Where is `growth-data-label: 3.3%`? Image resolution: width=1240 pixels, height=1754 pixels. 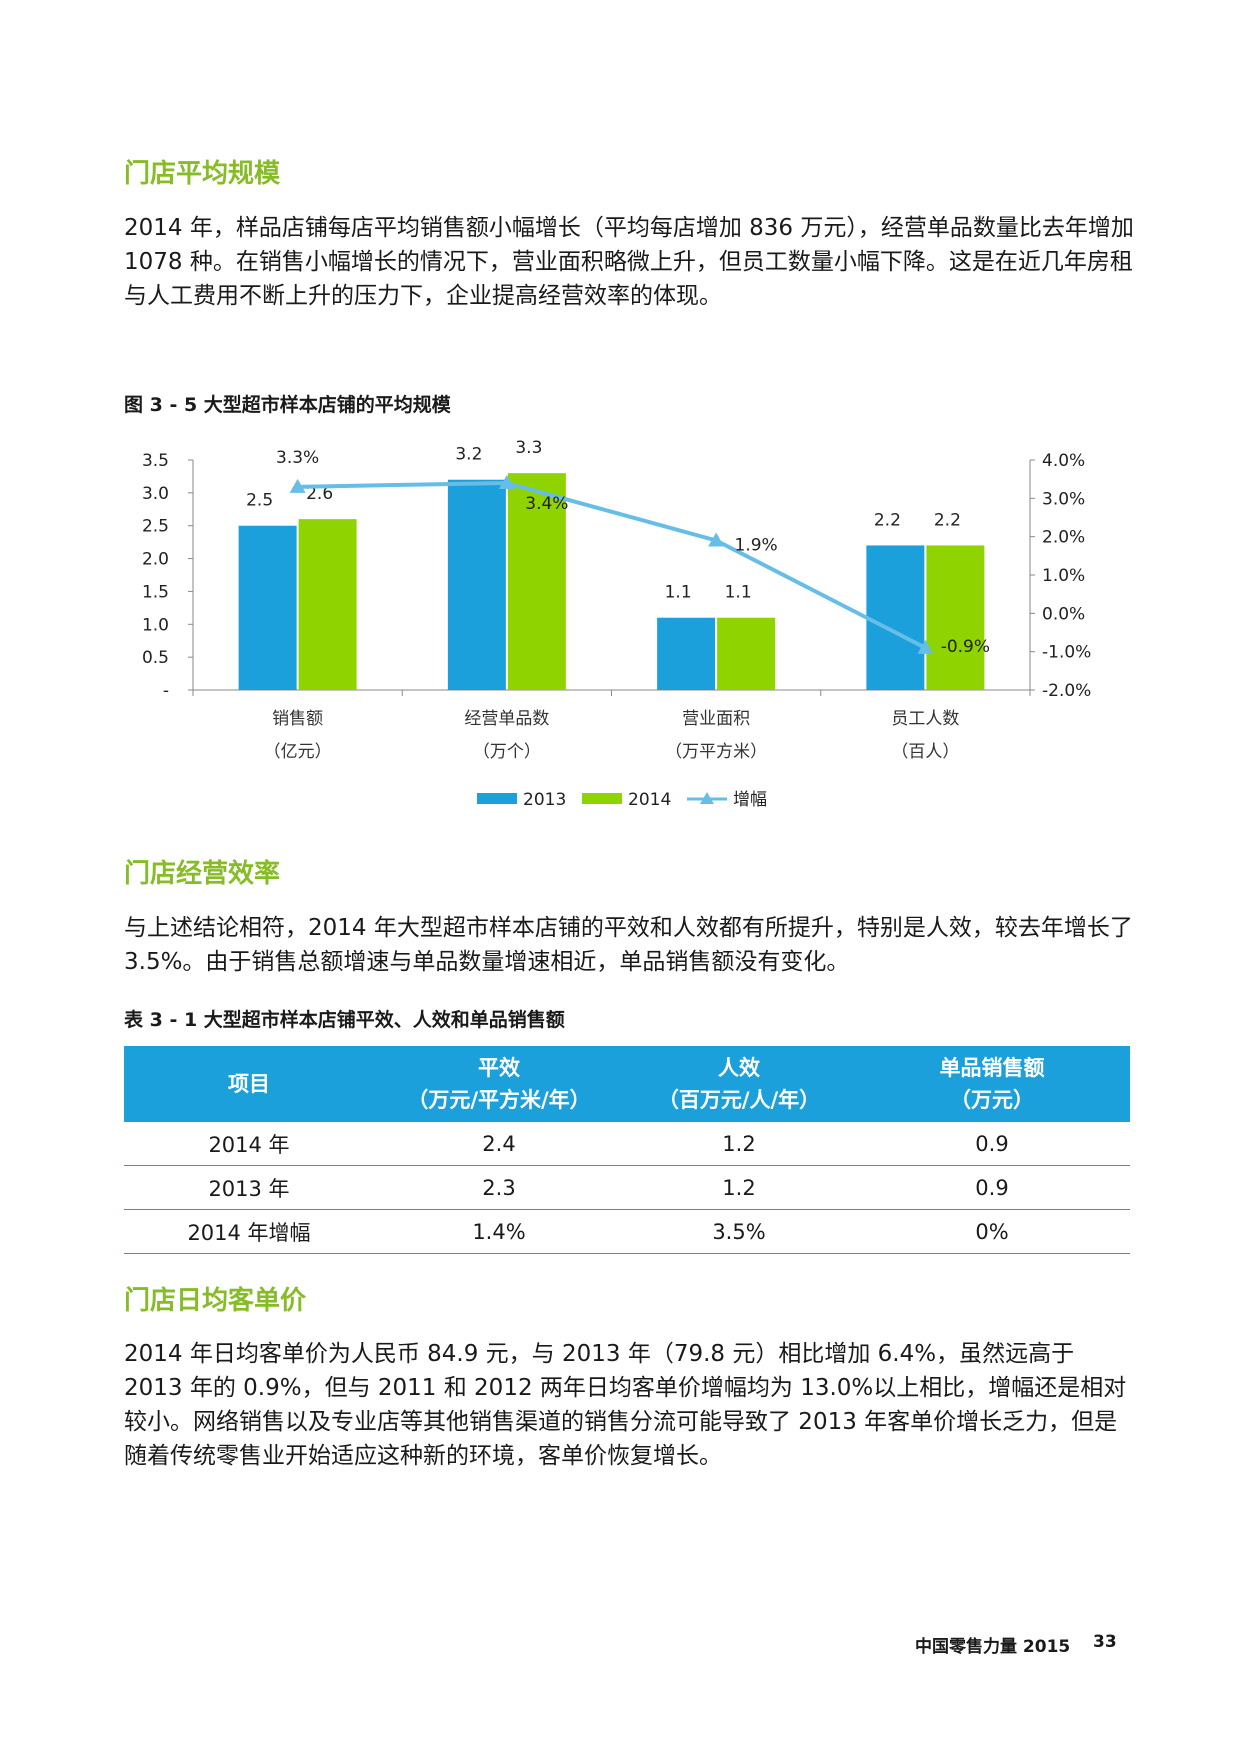 growth-data-label: 3.3% is located at coordinates (297, 458).